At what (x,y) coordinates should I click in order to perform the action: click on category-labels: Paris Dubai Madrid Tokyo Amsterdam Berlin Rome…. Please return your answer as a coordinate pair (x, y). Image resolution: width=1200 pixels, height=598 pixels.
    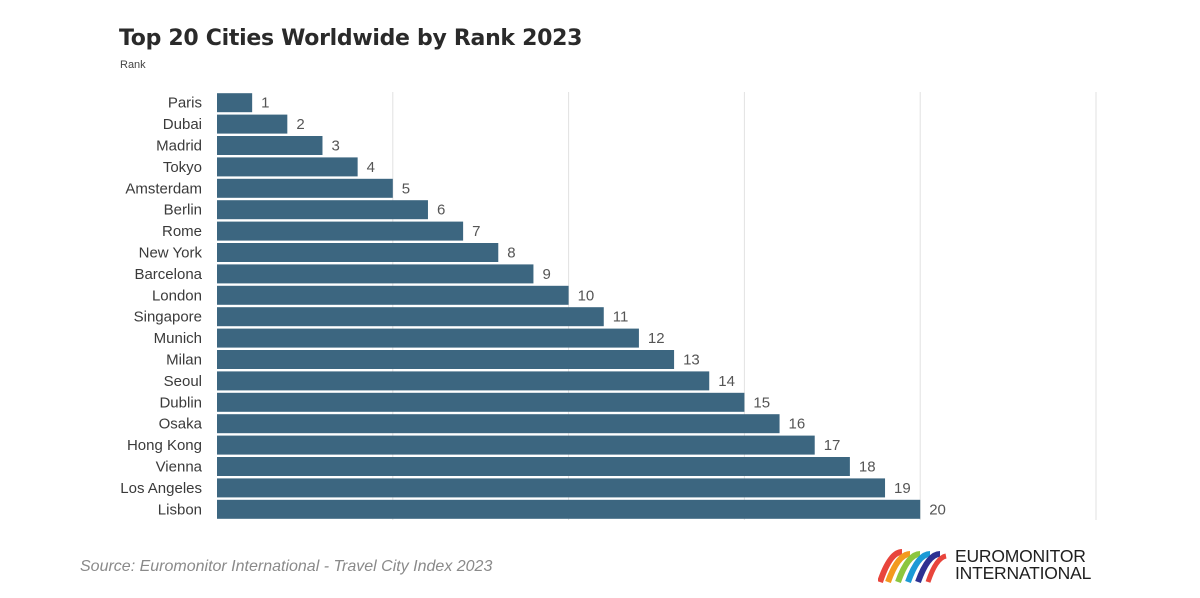
    Looking at the image, I should click on (161, 307).